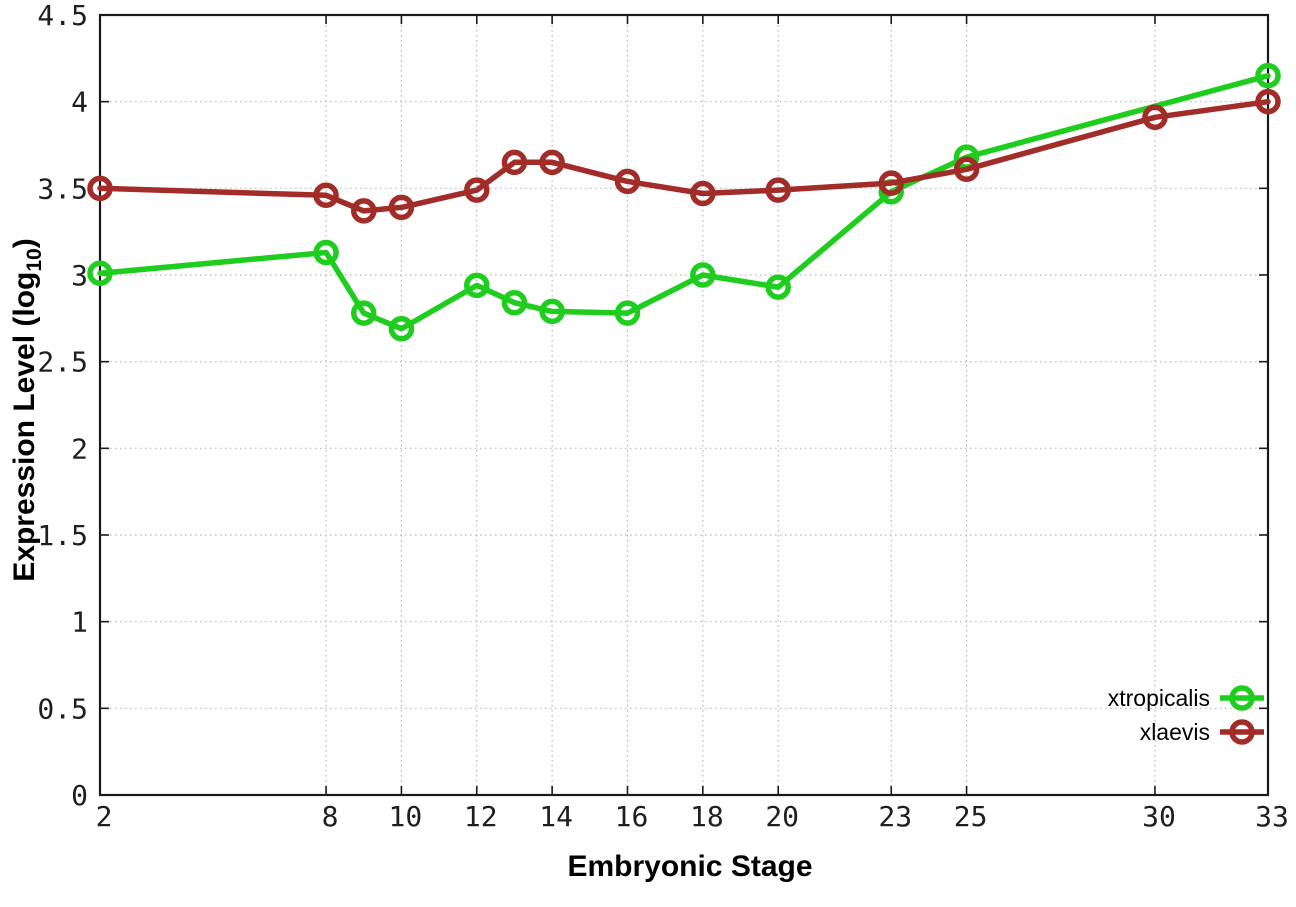  What do you see at coordinates (62, 188) in the screenshot?
I see `y-tick-label: 3.5` at bounding box center [62, 188].